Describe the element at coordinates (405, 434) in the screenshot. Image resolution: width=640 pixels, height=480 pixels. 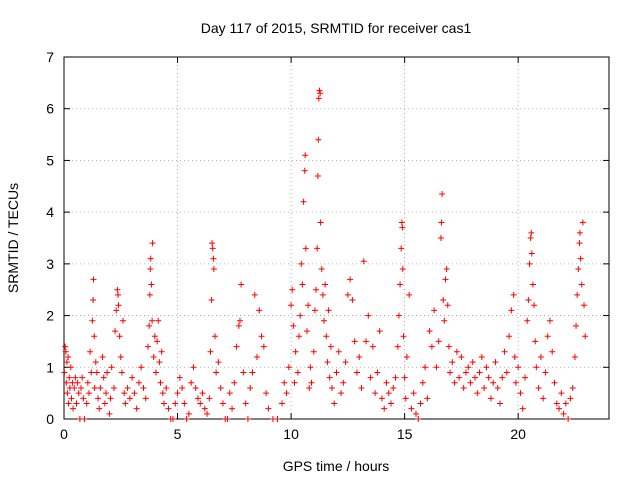
I see `x-tick-label: 15` at that location.